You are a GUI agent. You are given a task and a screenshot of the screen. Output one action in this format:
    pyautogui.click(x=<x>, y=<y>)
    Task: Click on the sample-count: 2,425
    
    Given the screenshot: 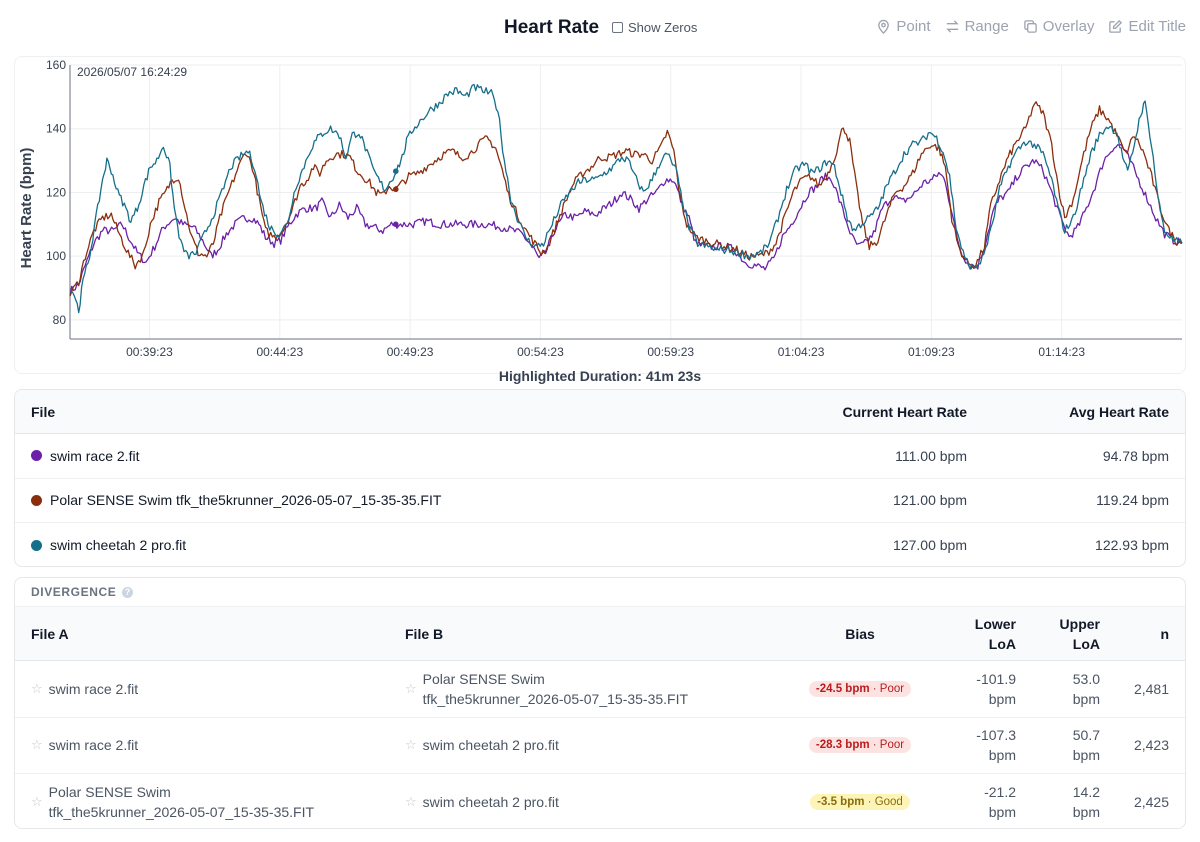 What is the action you would take?
    pyautogui.click(x=1151, y=802)
    